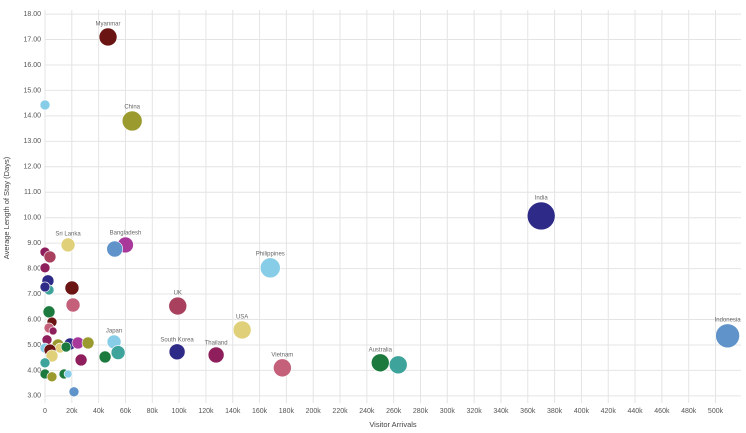 This screenshot has height=433, width=746. What do you see at coordinates (282, 355) in the screenshot?
I see `point-label: Vietnam` at bounding box center [282, 355].